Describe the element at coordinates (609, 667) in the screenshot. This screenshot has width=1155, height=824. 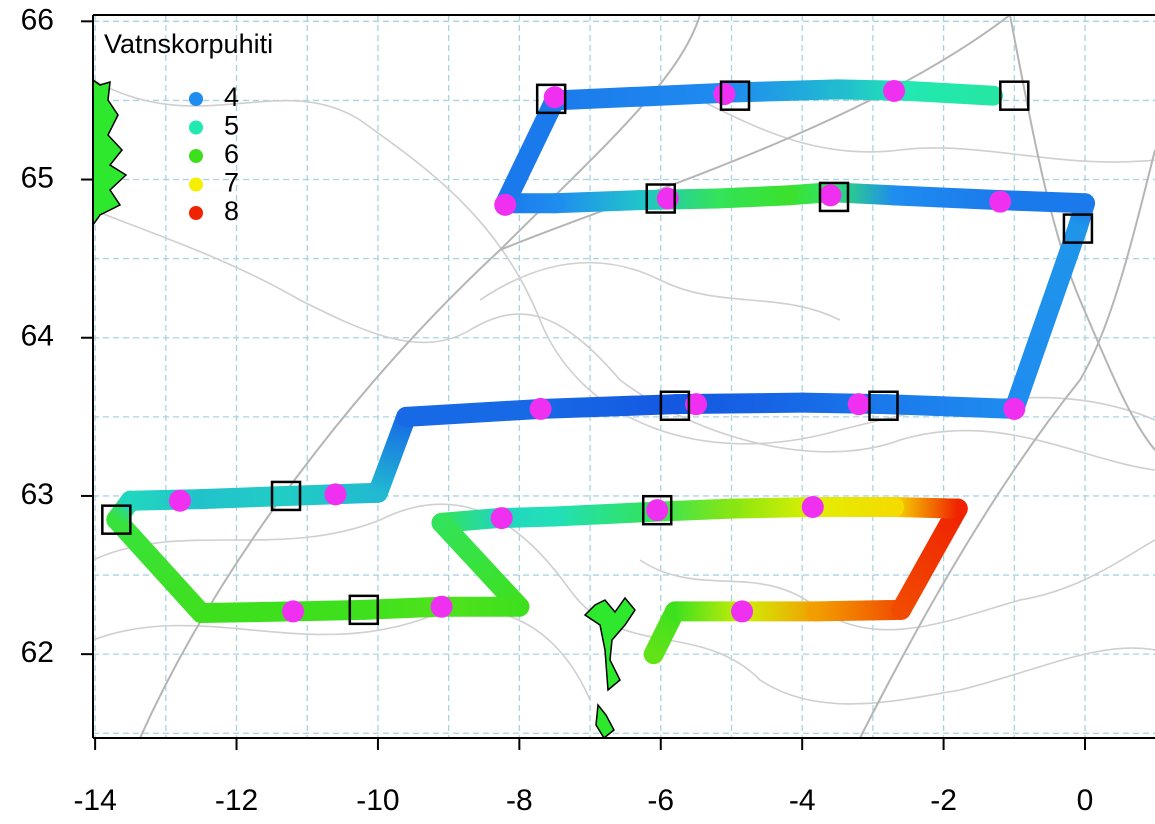
I see `land-faroes` at that location.